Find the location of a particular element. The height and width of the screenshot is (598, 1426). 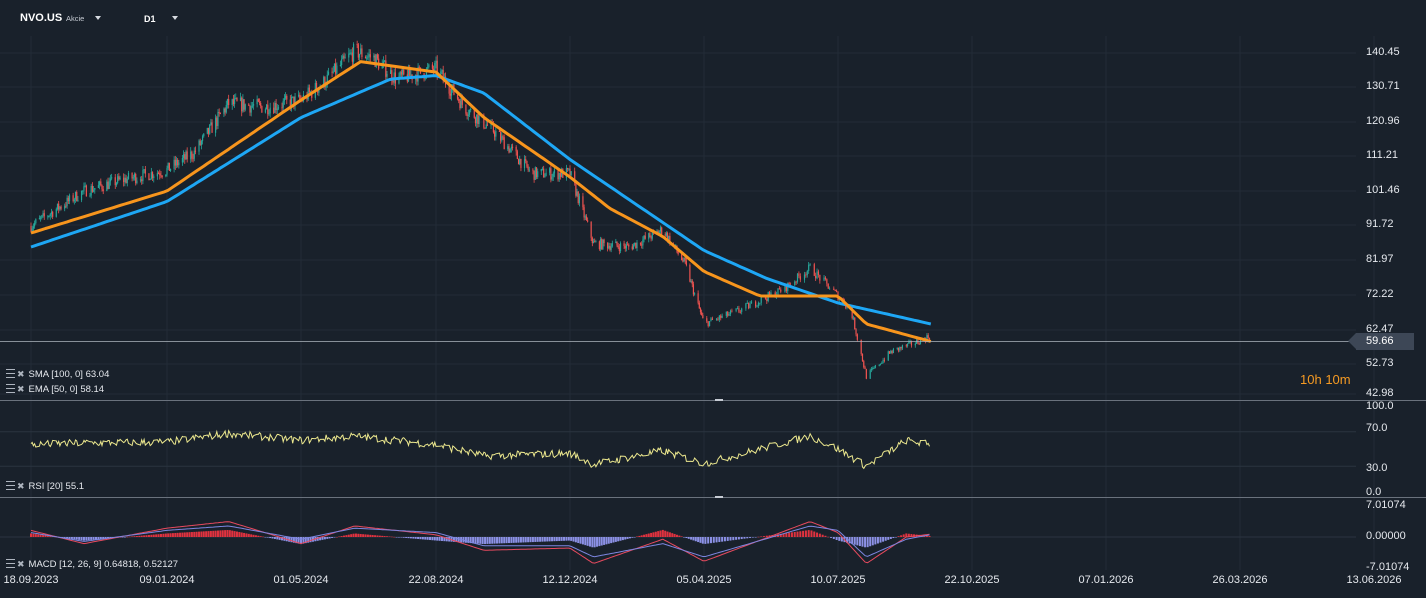

symbol-label: NVO.US is located at coordinates (41, 18).